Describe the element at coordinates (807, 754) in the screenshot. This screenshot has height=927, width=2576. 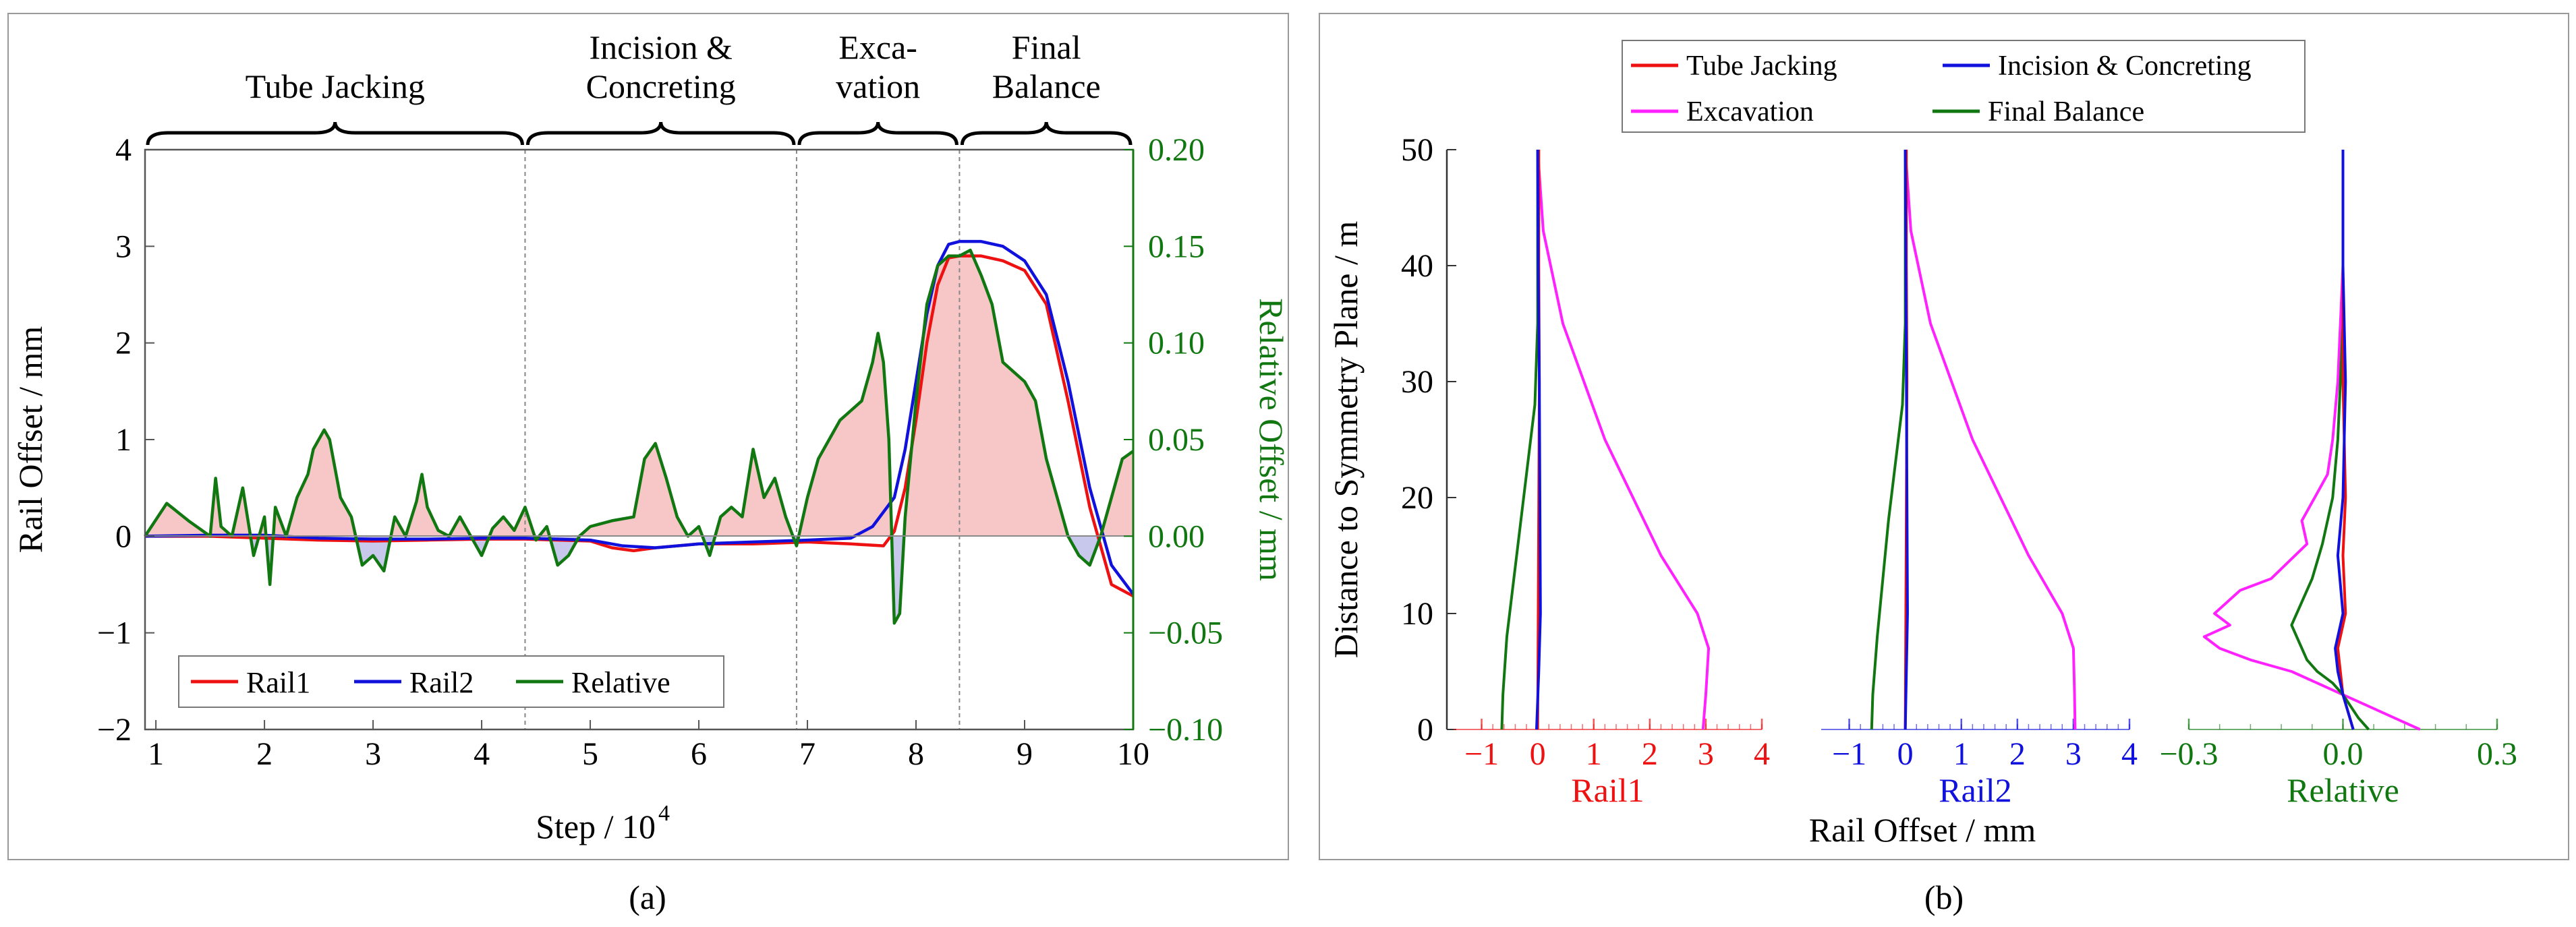
I see `x-tick-label-7: 7` at that location.